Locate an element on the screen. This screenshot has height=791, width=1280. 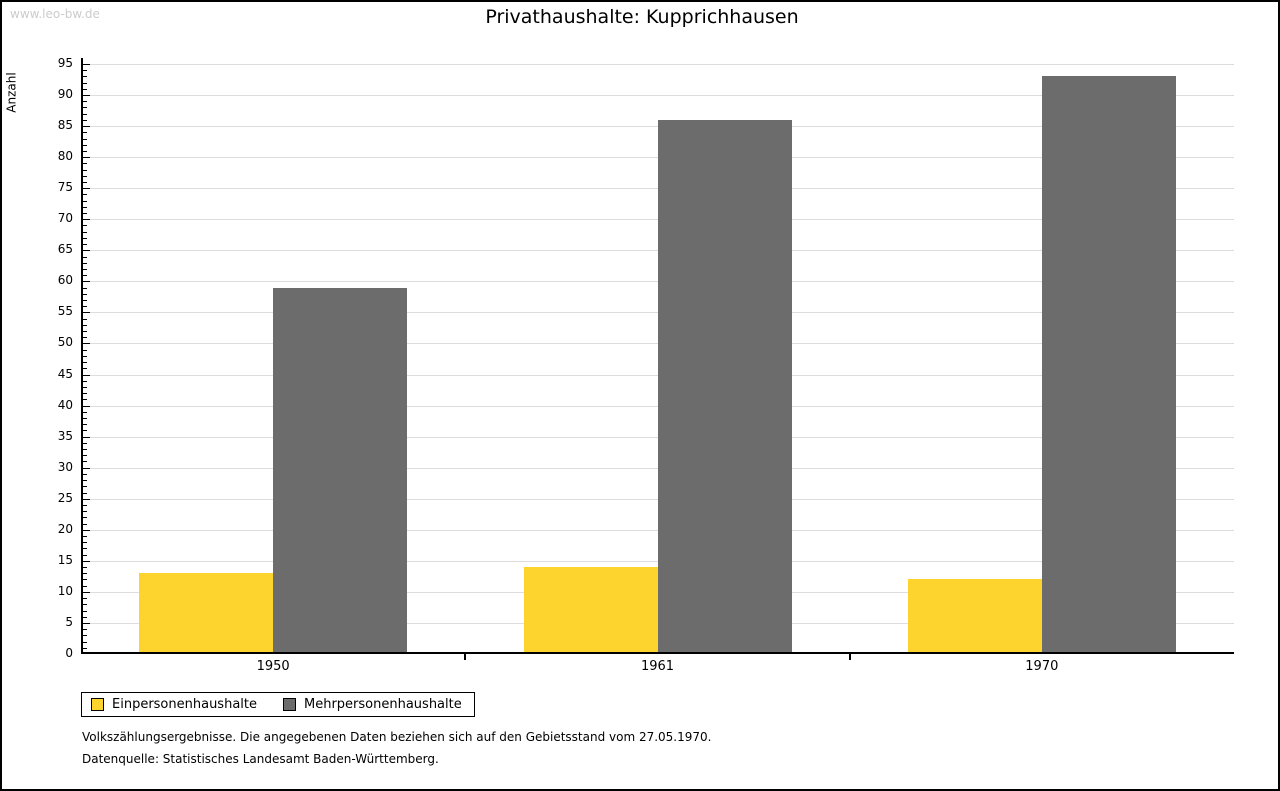
legend-item-mehrpersonenhaushalte: Mehrpersonenhaushalte is located at coordinates (372, 704).